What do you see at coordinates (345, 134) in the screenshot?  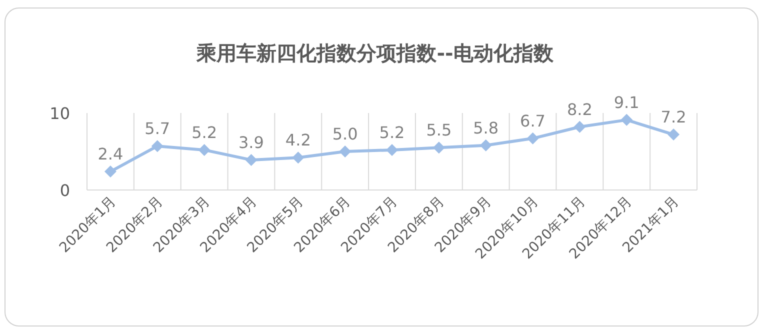 I see `data-label: 5.0` at bounding box center [345, 134].